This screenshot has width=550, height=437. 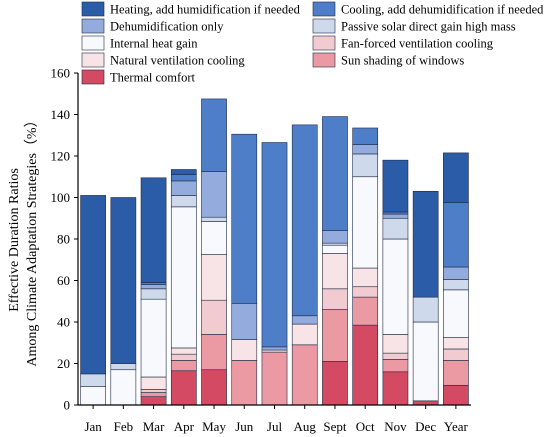 What do you see at coordinates (456, 273) in the screenshot?
I see `bar-dehumidification-only-year` at bounding box center [456, 273].